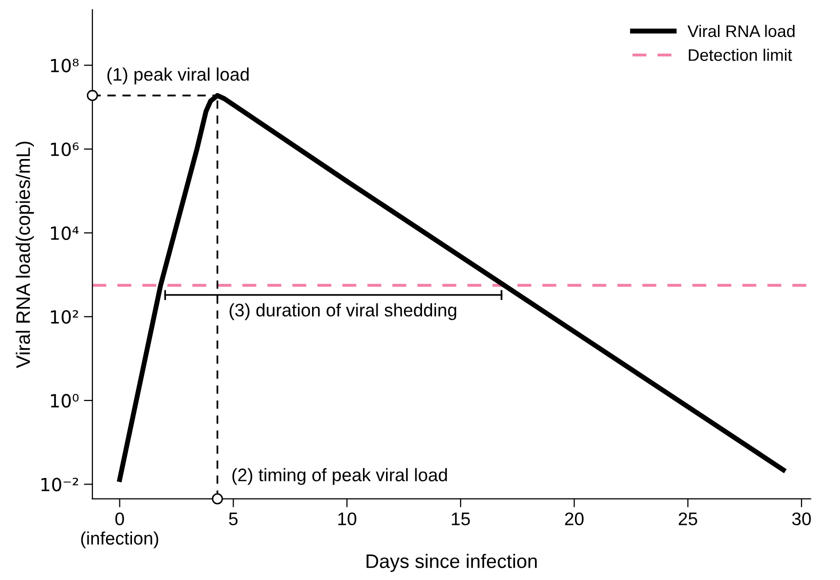 The image size is (840, 580). Describe the element at coordinates (339, 476) in the screenshot. I see `annotation: (2) timing of peak viral load` at that location.